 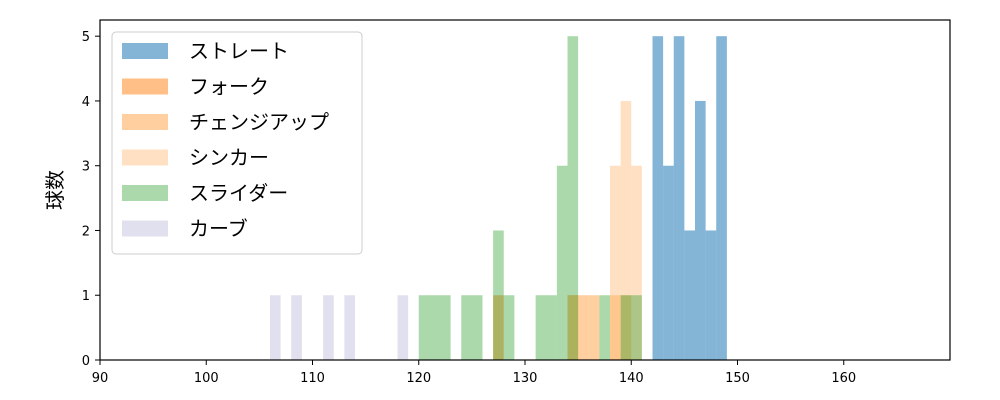 What do you see at coordinates (229, 158) in the screenshot?
I see `legend-label: シンカー` at bounding box center [229, 158].